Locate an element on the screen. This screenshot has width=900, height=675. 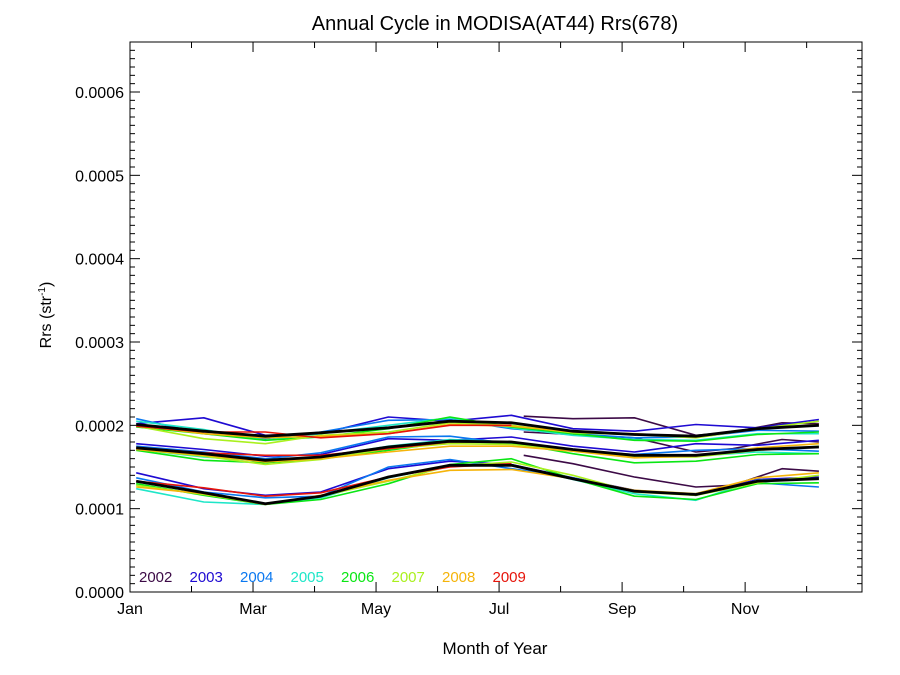
x-tick-label: May is located at coordinates (376, 609).